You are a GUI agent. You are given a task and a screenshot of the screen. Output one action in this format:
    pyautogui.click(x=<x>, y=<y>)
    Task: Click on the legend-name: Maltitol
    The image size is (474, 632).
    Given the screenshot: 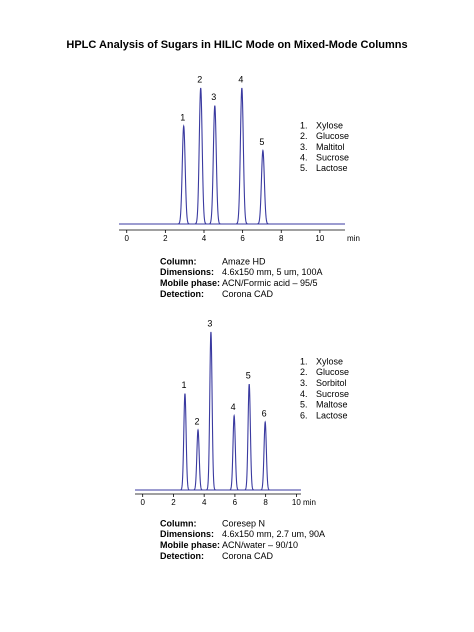 What is the action you would take?
    pyautogui.click(x=330, y=147)
    